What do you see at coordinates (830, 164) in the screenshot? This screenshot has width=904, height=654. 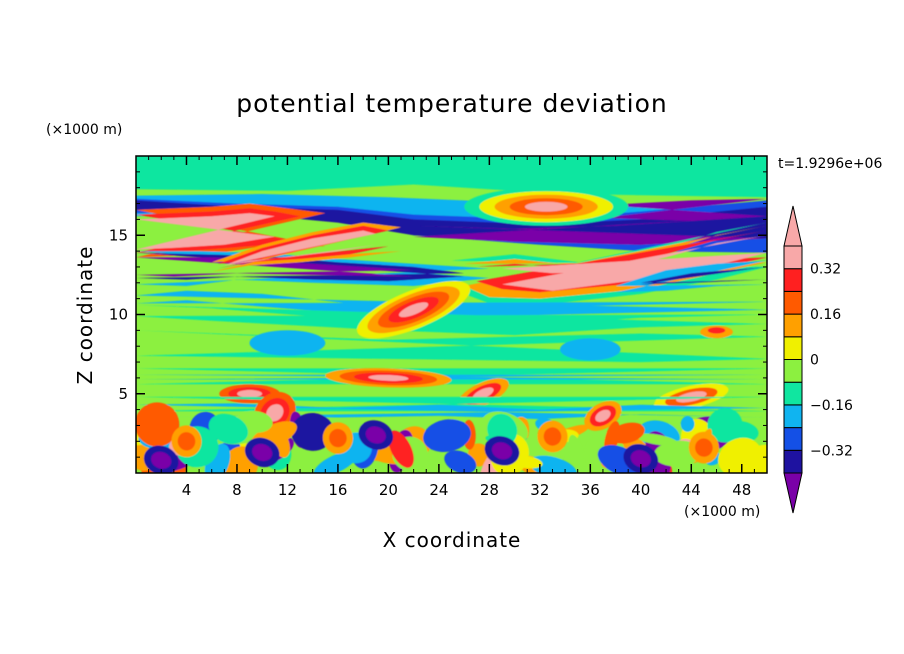 I see `time-label: t=1.9296e+06` at bounding box center [830, 164].